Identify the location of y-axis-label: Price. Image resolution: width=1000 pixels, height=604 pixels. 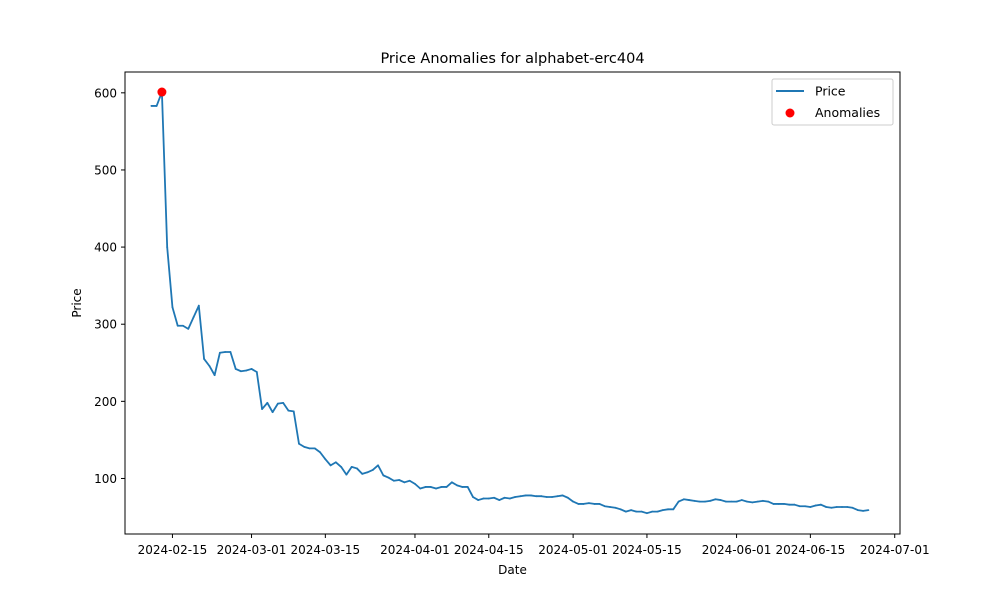
(77, 302).